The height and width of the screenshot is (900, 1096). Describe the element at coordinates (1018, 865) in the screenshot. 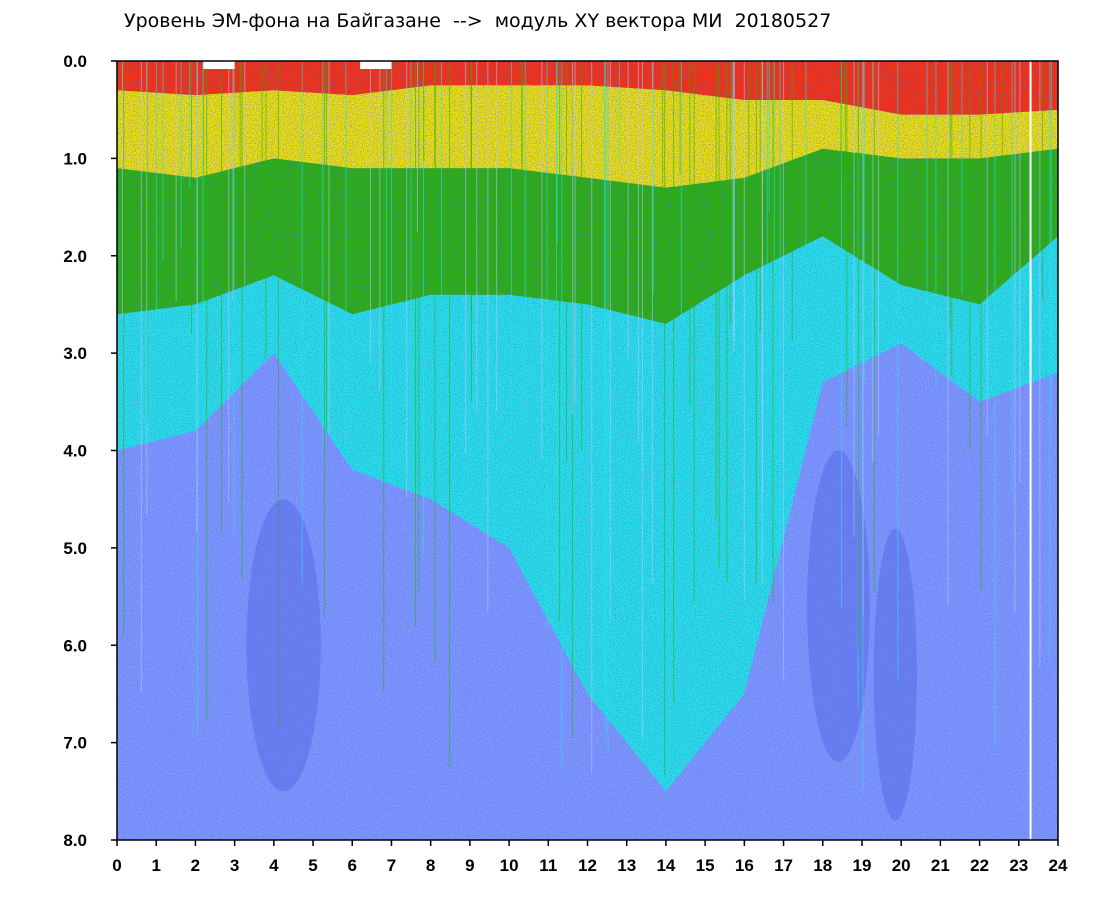

I see `x-tick-label: 23` at that location.